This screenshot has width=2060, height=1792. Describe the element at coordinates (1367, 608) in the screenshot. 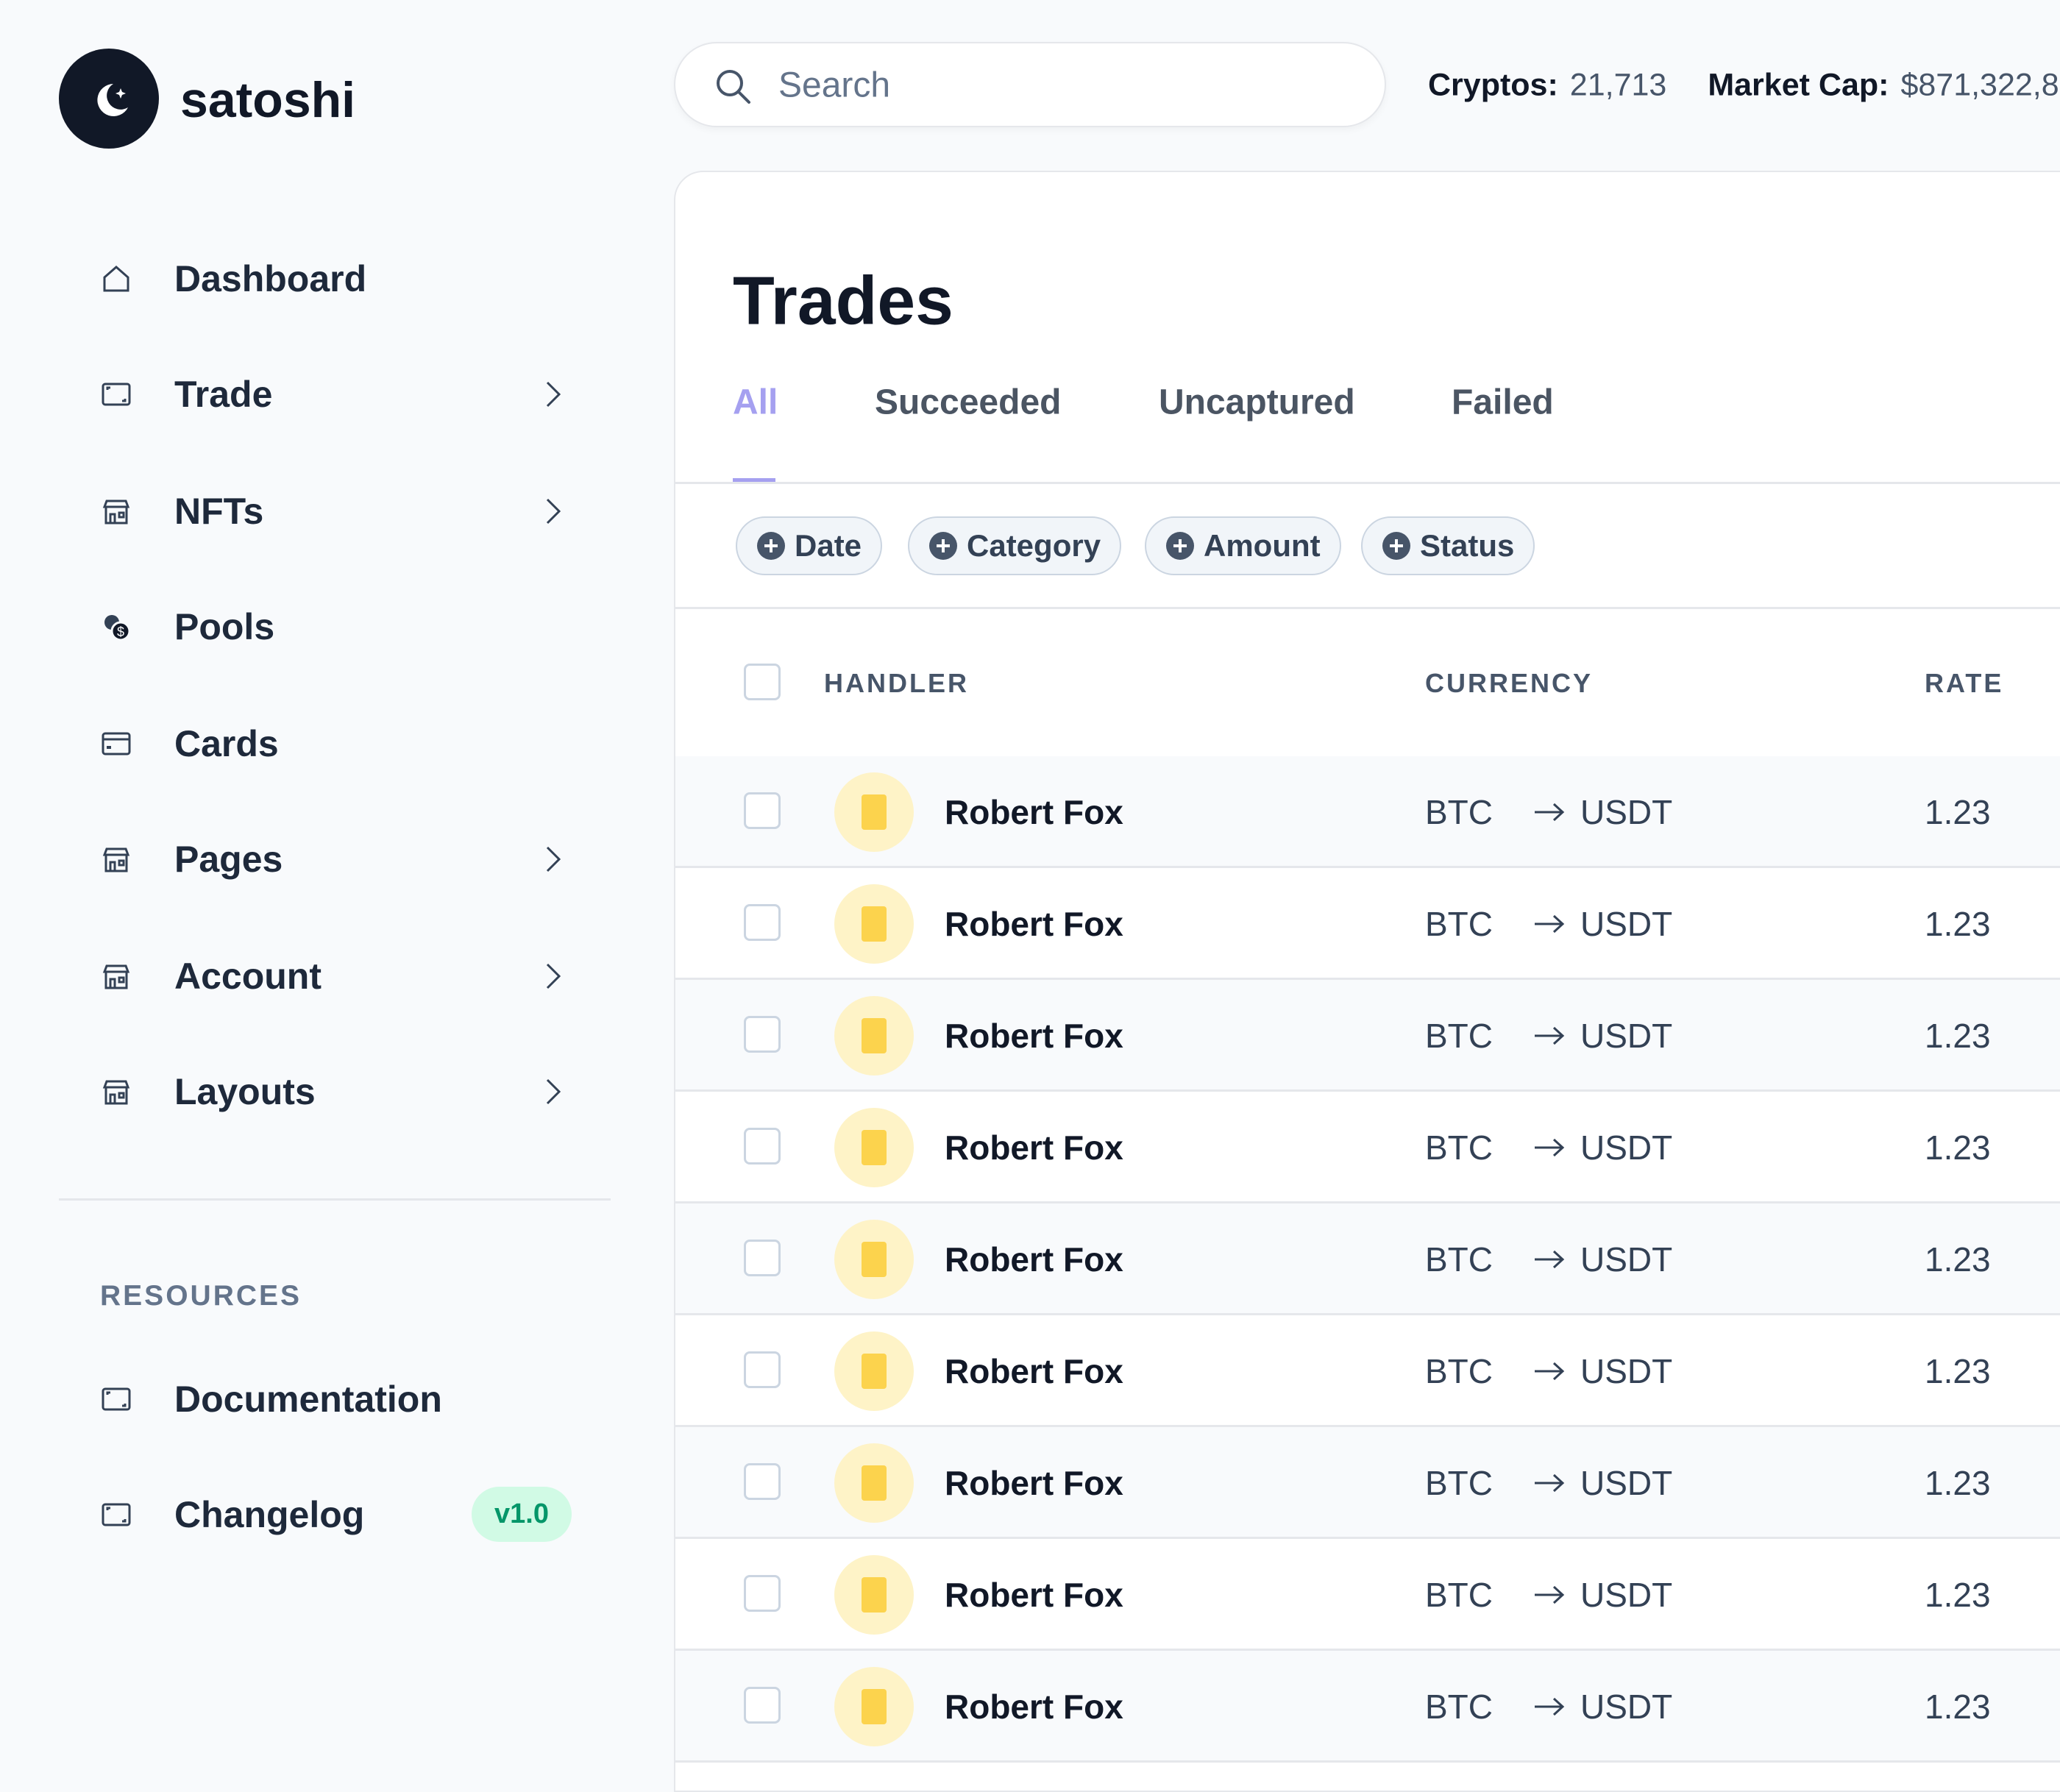

I see `divider` at that location.